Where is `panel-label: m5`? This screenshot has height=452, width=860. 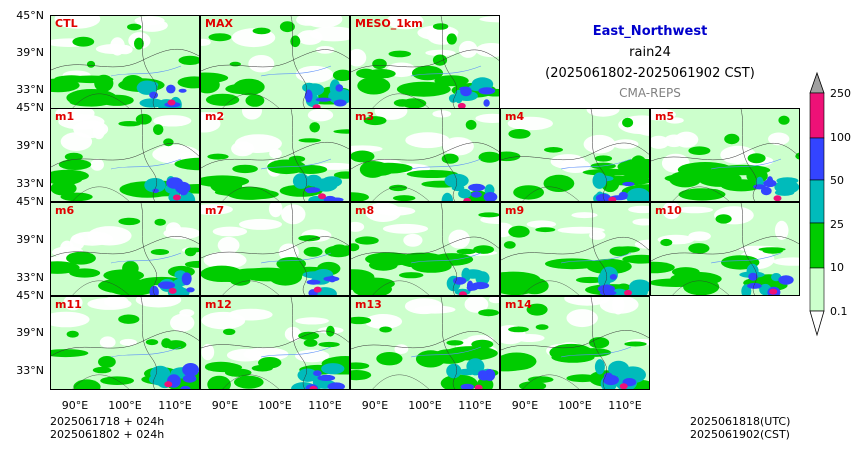
panel-label: m5 is located at coordinates (665, 116).